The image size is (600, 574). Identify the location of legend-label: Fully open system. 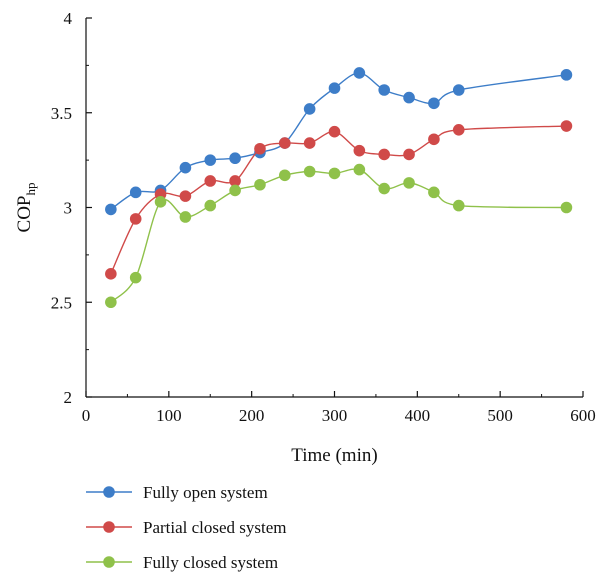
(205, 492).